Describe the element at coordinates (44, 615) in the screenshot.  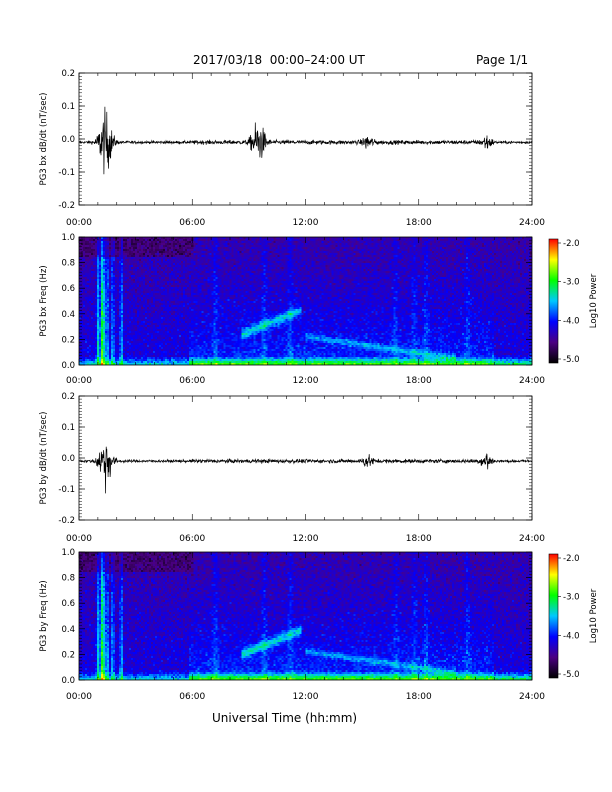
I see `y-axis-label: PG3 by Freq (Hz)` at that location.